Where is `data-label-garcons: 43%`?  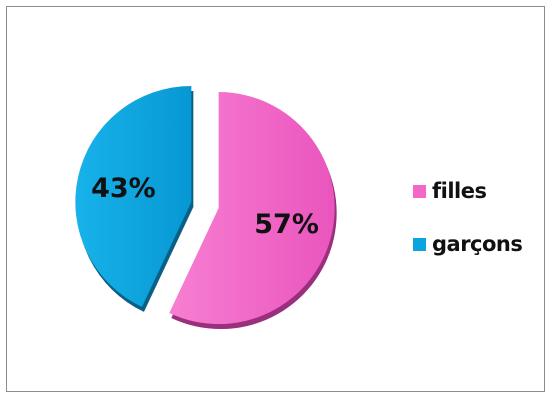 data-label-garcons: 43% is located at coordinates (123, 188).